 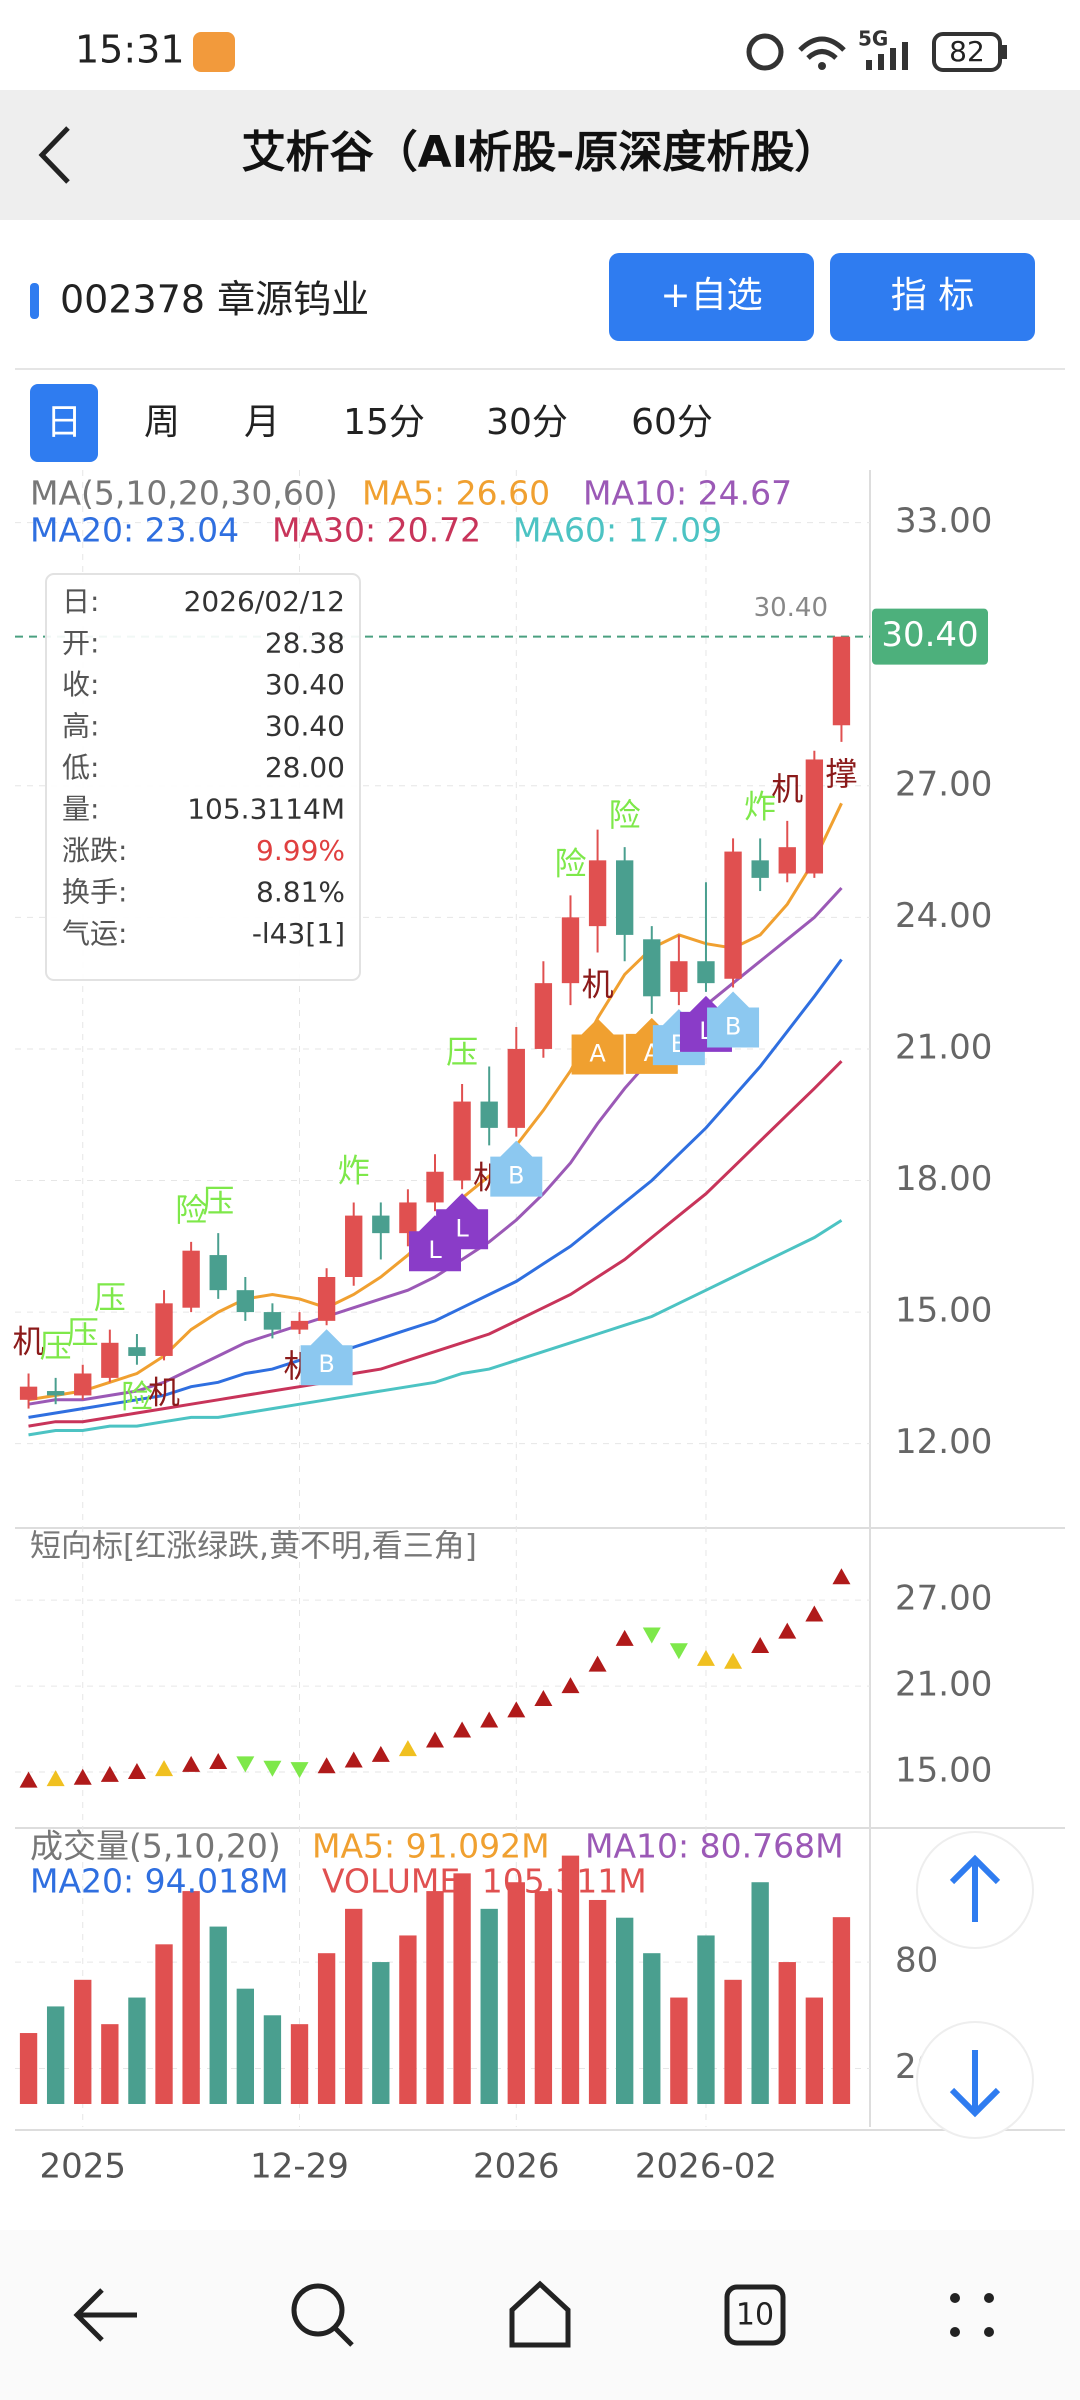 What do you see at coordinates (299, 2167) in the screenshot?
I see `x-tick-label: 12-29` at bounding box center [299, 2167].